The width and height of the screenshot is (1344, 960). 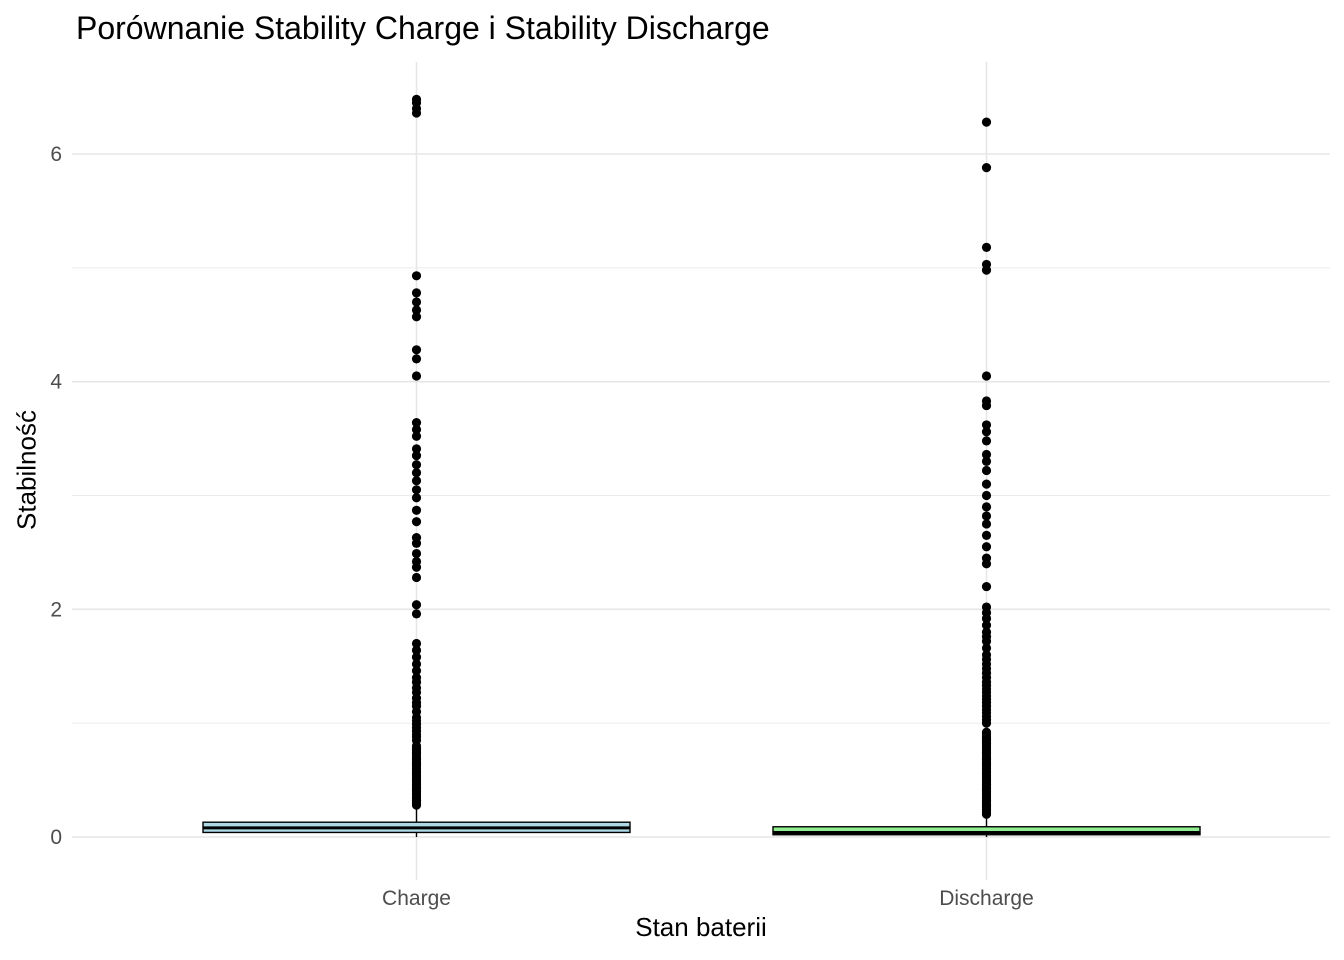 What do you see at coordinates (56, 382) in the screenshot?
I see `y-tick-label: 4` at bounding box center [56, 382].